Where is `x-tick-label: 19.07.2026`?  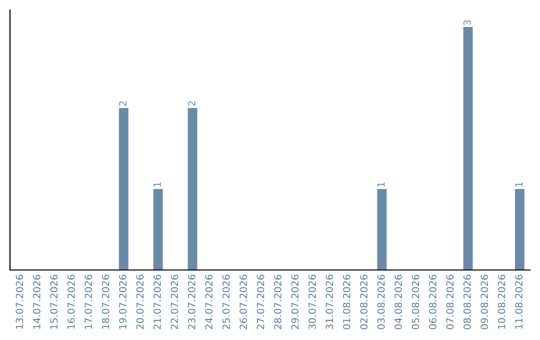 x-tick-label: 19.07.2026 is located at coordinates (122, 301).